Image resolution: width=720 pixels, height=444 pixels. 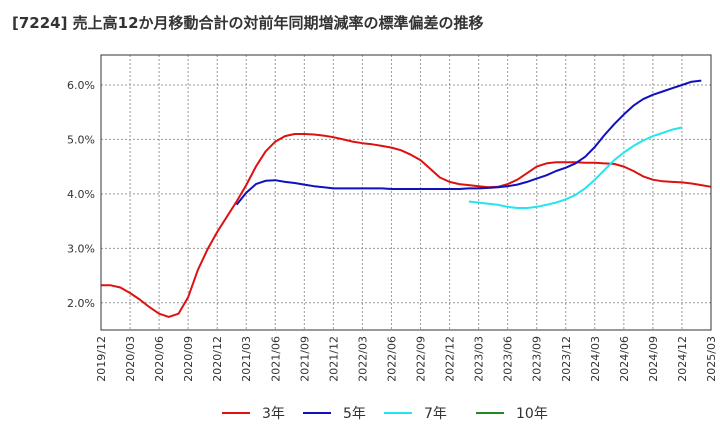 I want to click on x-tick-label: 2020/09, so click(x=188, y=359).